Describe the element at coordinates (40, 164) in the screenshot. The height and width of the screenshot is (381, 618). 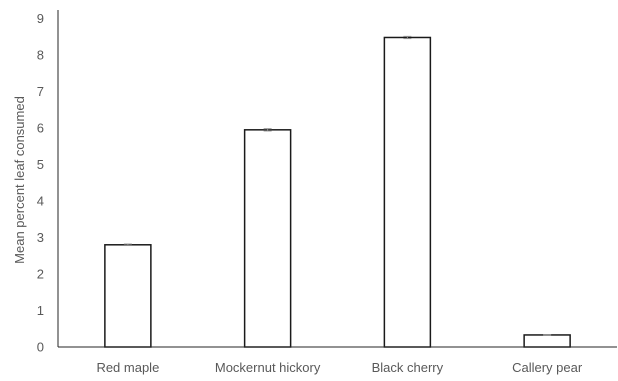
I see `y-tick-label: 5` at that location.